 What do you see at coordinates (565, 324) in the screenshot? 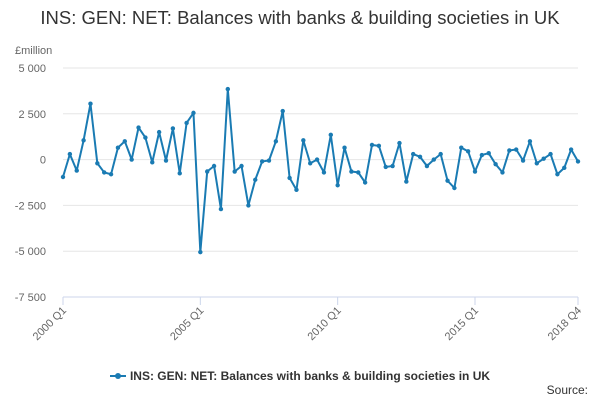
I see `x-tick-label: 2018 Q4` at bounding box center [565, 324].